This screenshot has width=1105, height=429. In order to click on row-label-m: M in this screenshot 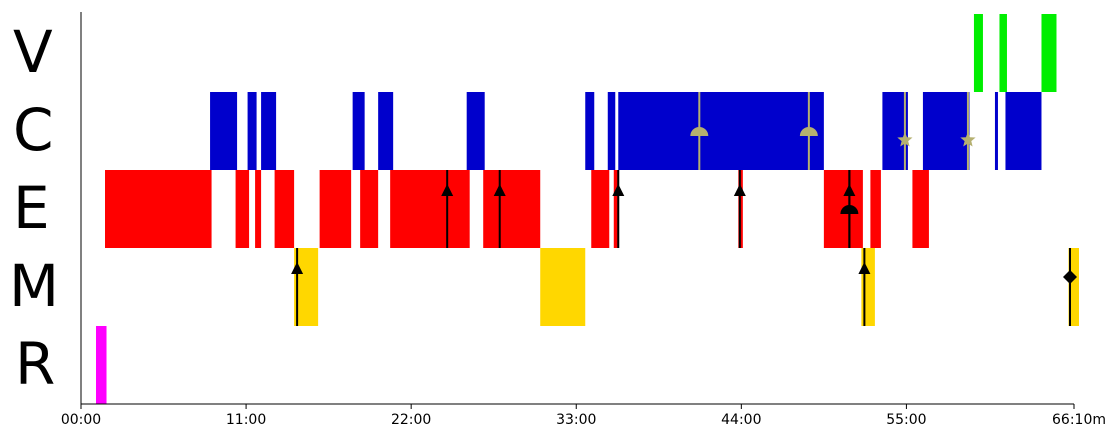, I will do `click(34, 286)`.